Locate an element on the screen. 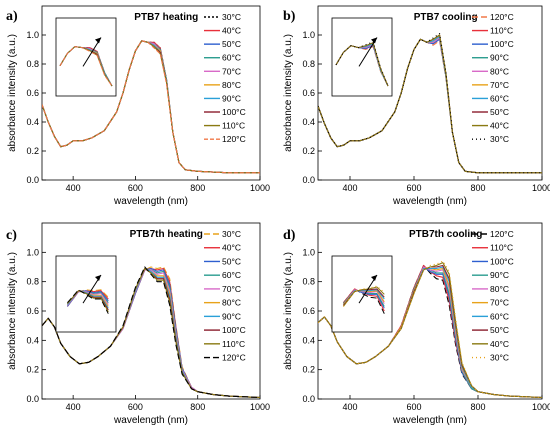 Image resolution: width=550 pixels, height=437 pixels. chart-title: PTB7th heating is located at coordinates (166, 234).